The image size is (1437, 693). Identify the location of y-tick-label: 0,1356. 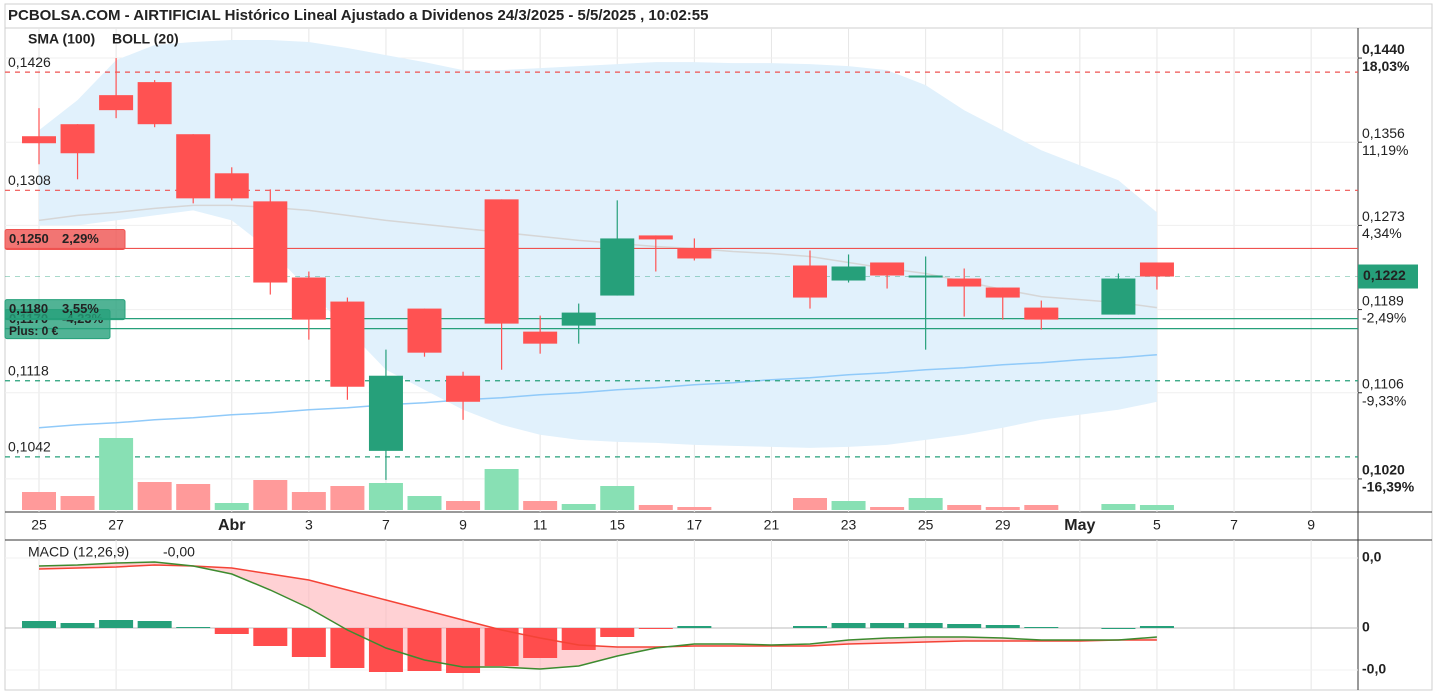
(1383, 133).